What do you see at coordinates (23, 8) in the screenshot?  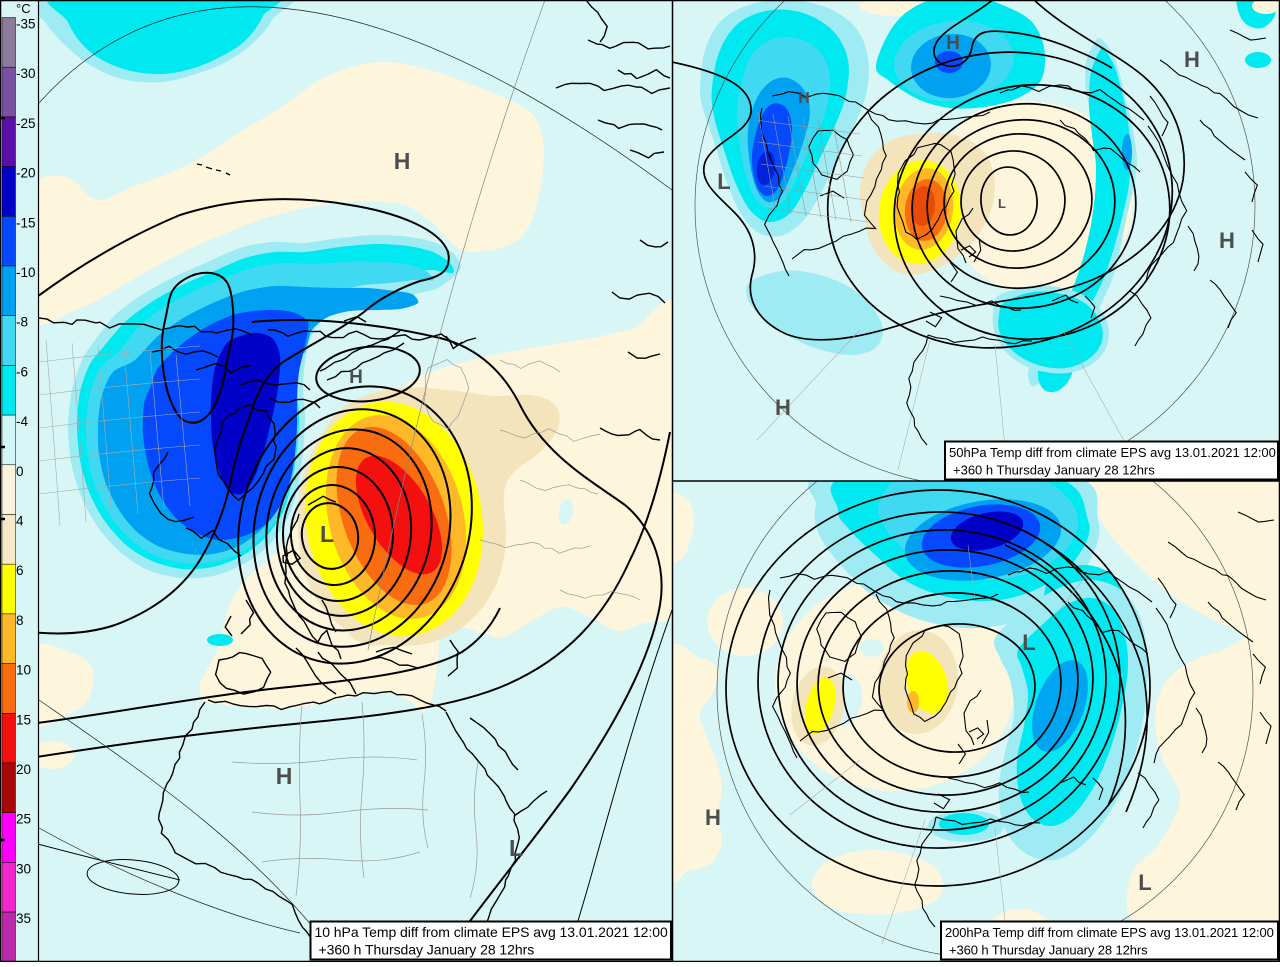 I see `svg-text: °C` at bounding box center [23, 8].